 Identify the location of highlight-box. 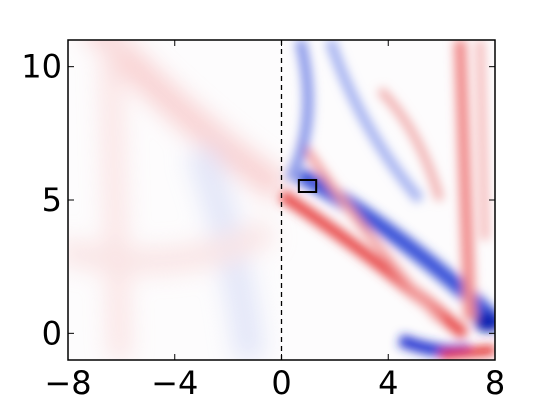
(307, 186).